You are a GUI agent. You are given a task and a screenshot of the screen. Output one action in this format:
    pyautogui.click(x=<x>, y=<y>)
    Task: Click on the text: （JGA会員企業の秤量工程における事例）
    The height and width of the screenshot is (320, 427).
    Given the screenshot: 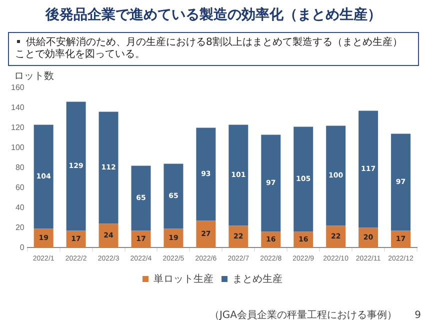 What is the action you would take?
    pyautogui.click(x=303, y=314)
    